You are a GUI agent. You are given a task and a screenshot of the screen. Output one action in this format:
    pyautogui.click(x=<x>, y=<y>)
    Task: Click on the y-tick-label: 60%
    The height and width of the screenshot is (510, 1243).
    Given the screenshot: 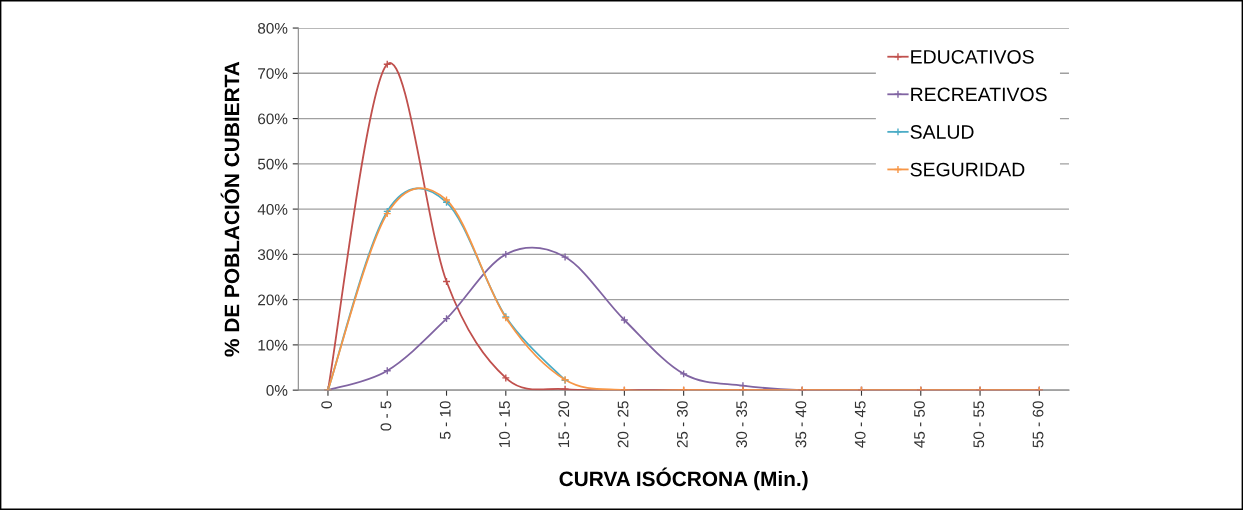 What is the action you would take?
    pyautogui.click(x=273, y=119)
    